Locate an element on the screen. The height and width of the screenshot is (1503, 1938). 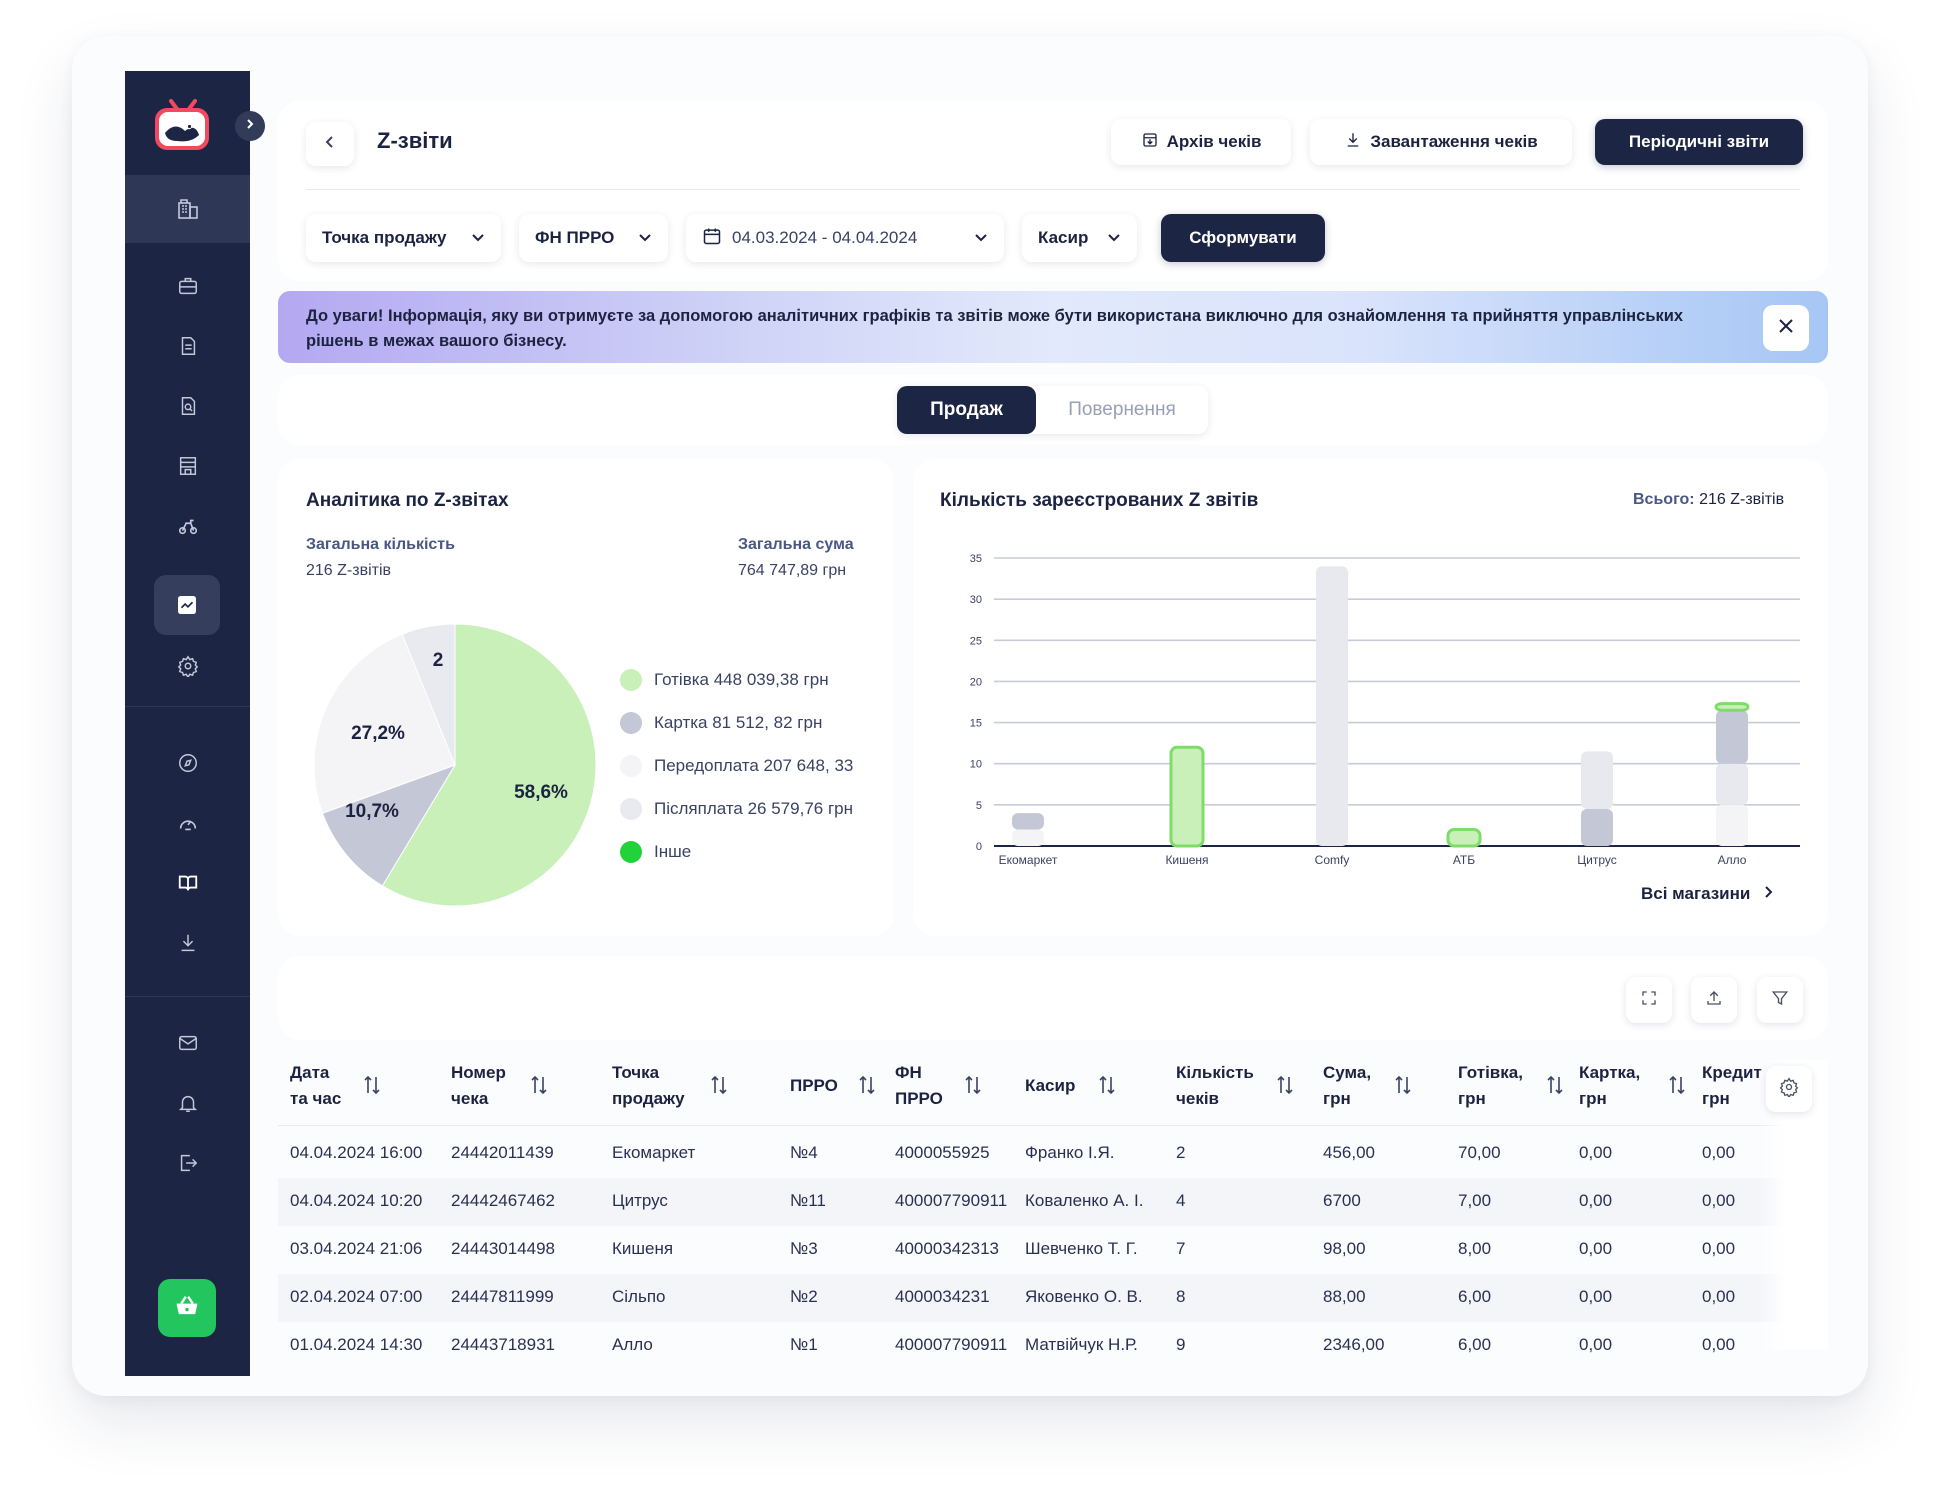
shop-basket-button is located at coordinates (187, 1308).